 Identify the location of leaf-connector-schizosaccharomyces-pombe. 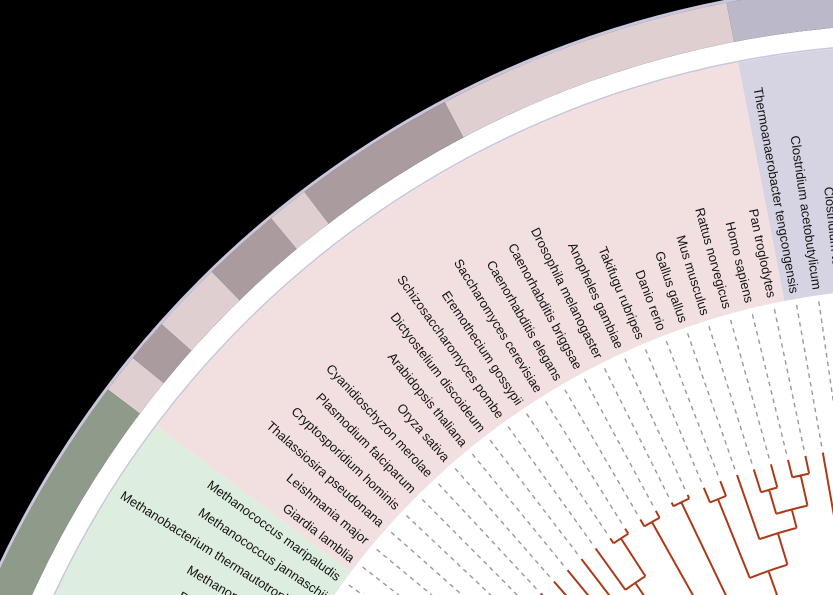
(550, 485).